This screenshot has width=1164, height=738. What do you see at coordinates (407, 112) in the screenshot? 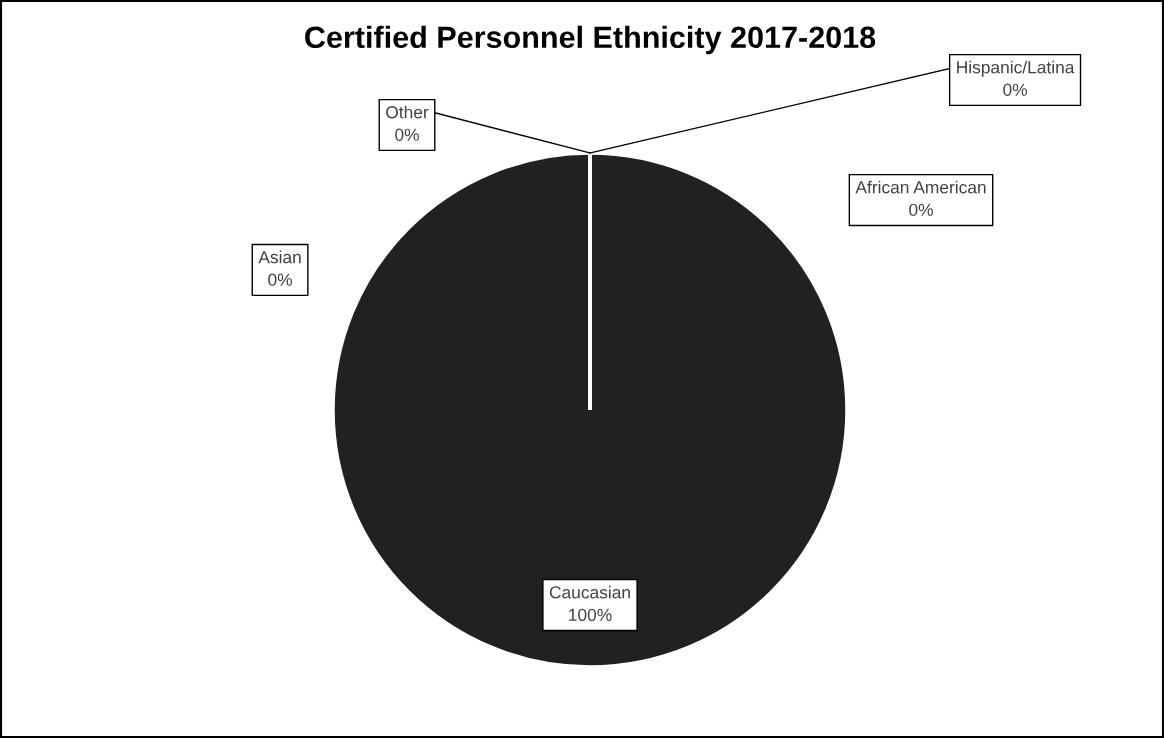
I see `category-label: Other` at bounding box center [407, 112].